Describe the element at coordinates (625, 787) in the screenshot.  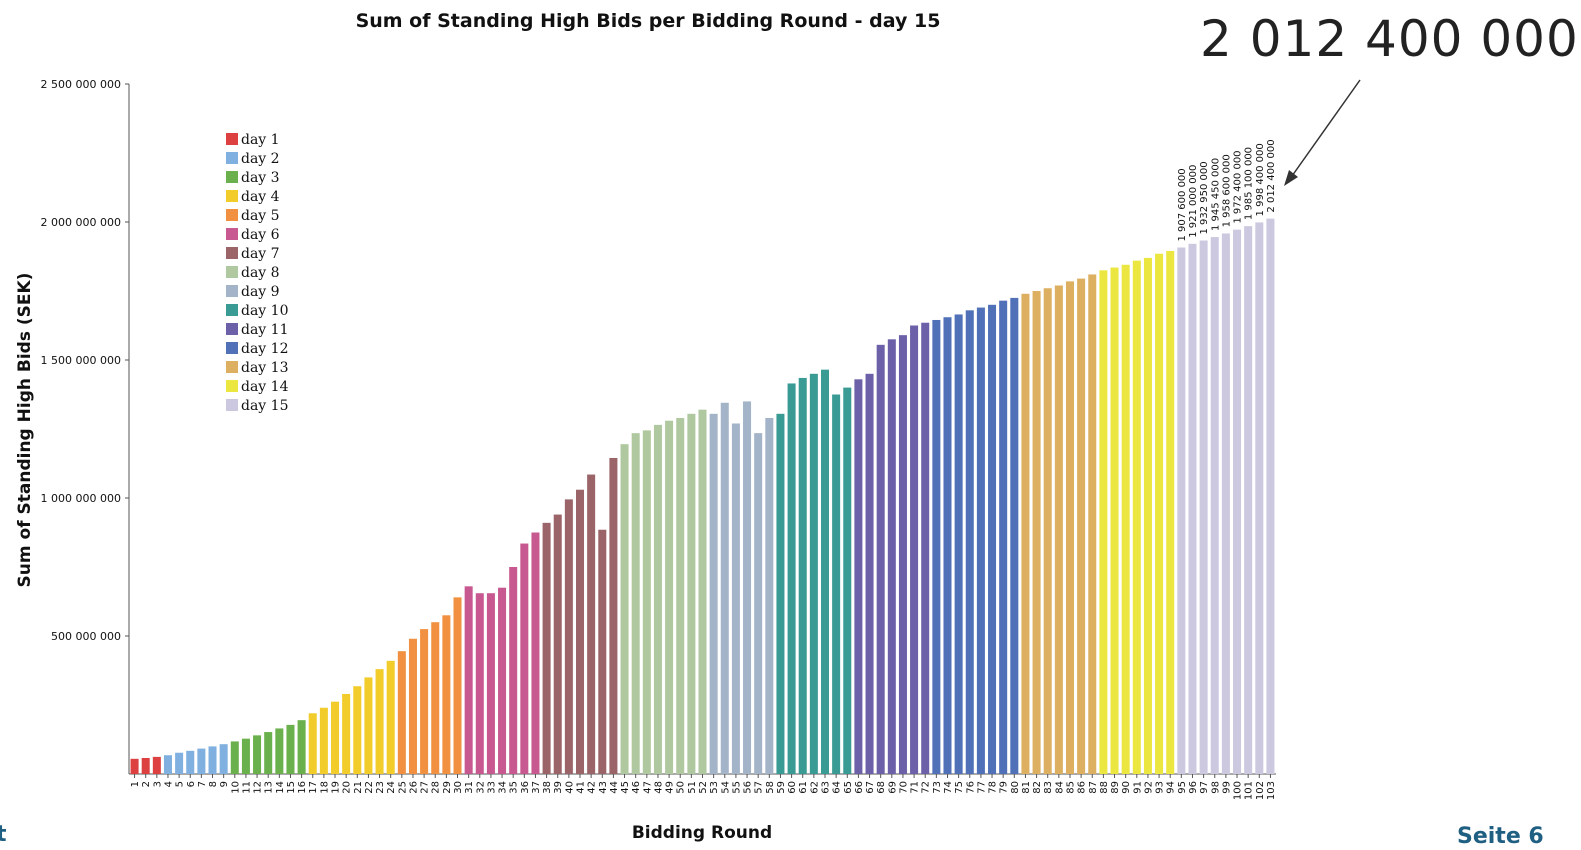
I see `x-tick-label: 45` at that location.